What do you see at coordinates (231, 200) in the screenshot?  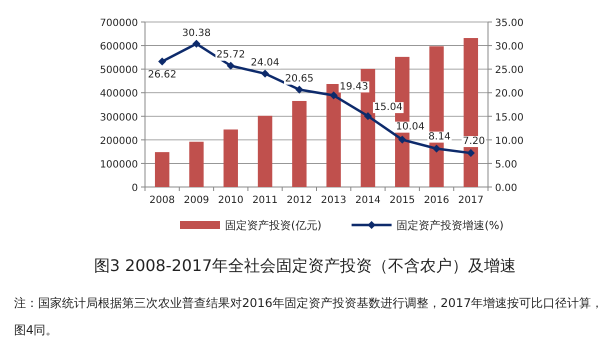 I see `x-tick-label: 2010` at bounding box center [231, 200].